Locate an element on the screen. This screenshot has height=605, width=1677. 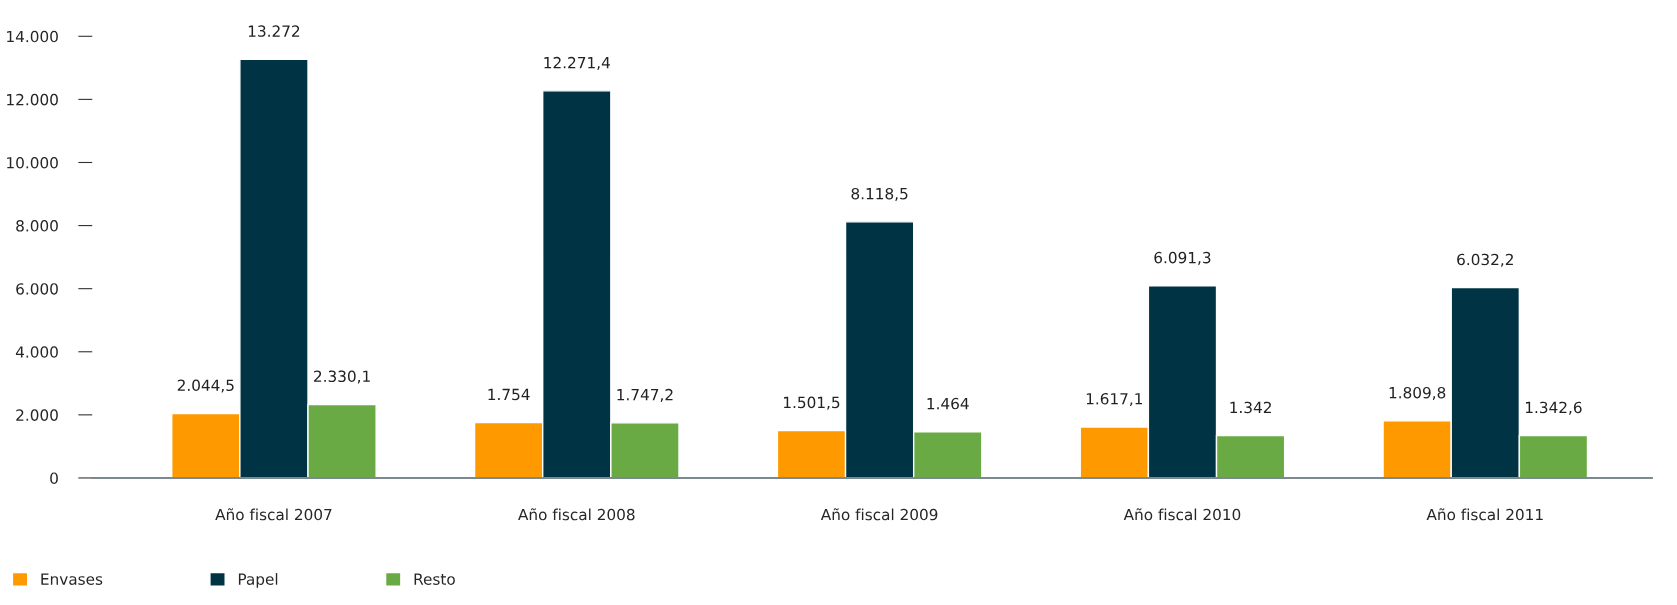
data-label: 1.342,6 is located at coordinates (1553, 408).